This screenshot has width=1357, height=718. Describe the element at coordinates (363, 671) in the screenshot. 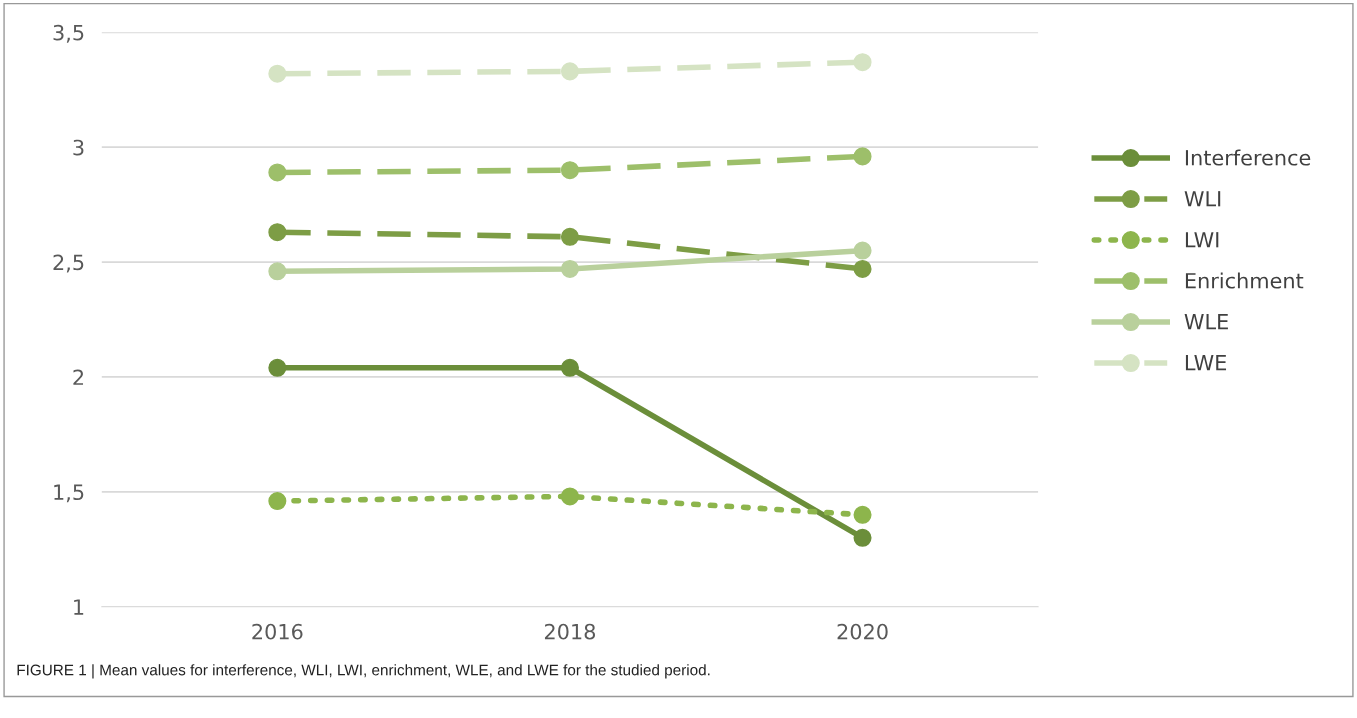

I see `caption: FIGURE 1 | Mean values for interference, WLI, LWI, enrichment, WLE, and LWE for the studied period.` at that location.